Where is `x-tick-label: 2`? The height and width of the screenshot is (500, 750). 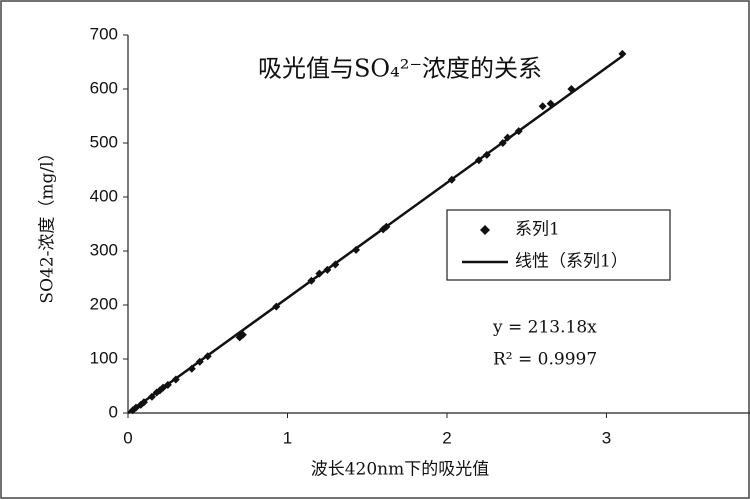
x-tick-label: 2 is located at coordinates (446, 437).